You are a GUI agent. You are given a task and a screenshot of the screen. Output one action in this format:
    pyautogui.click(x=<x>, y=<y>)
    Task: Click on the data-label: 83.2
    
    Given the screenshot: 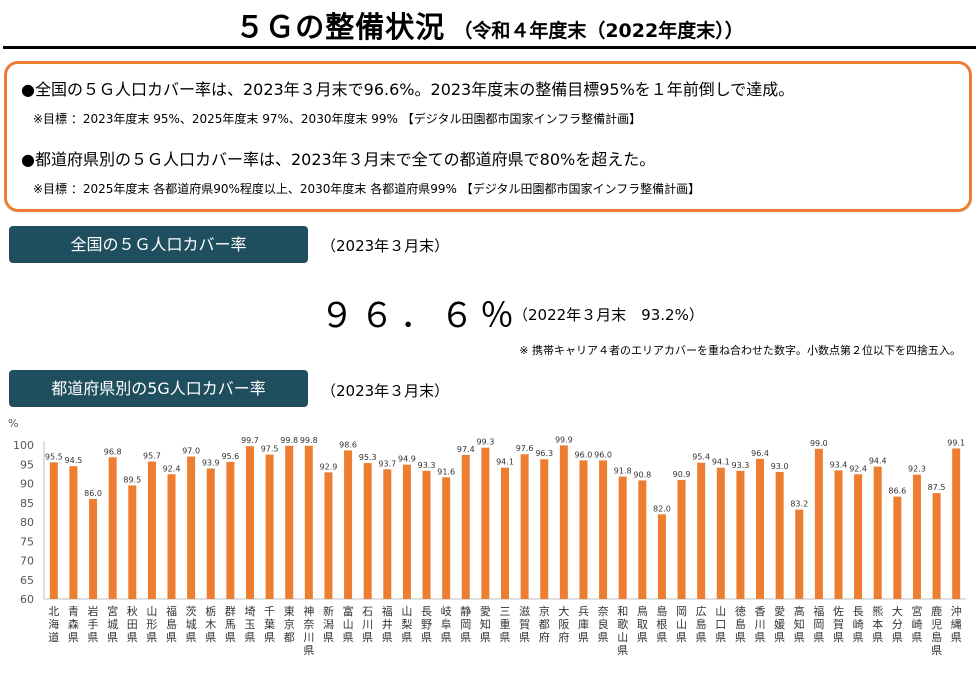 What is the action you would take?
    pyautogui.click(x=799, y=504)
    